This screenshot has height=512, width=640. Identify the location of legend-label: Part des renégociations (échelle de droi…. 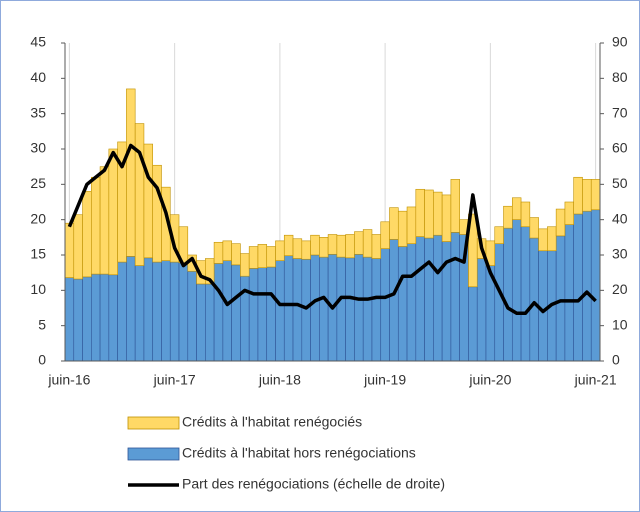
(313, 484).